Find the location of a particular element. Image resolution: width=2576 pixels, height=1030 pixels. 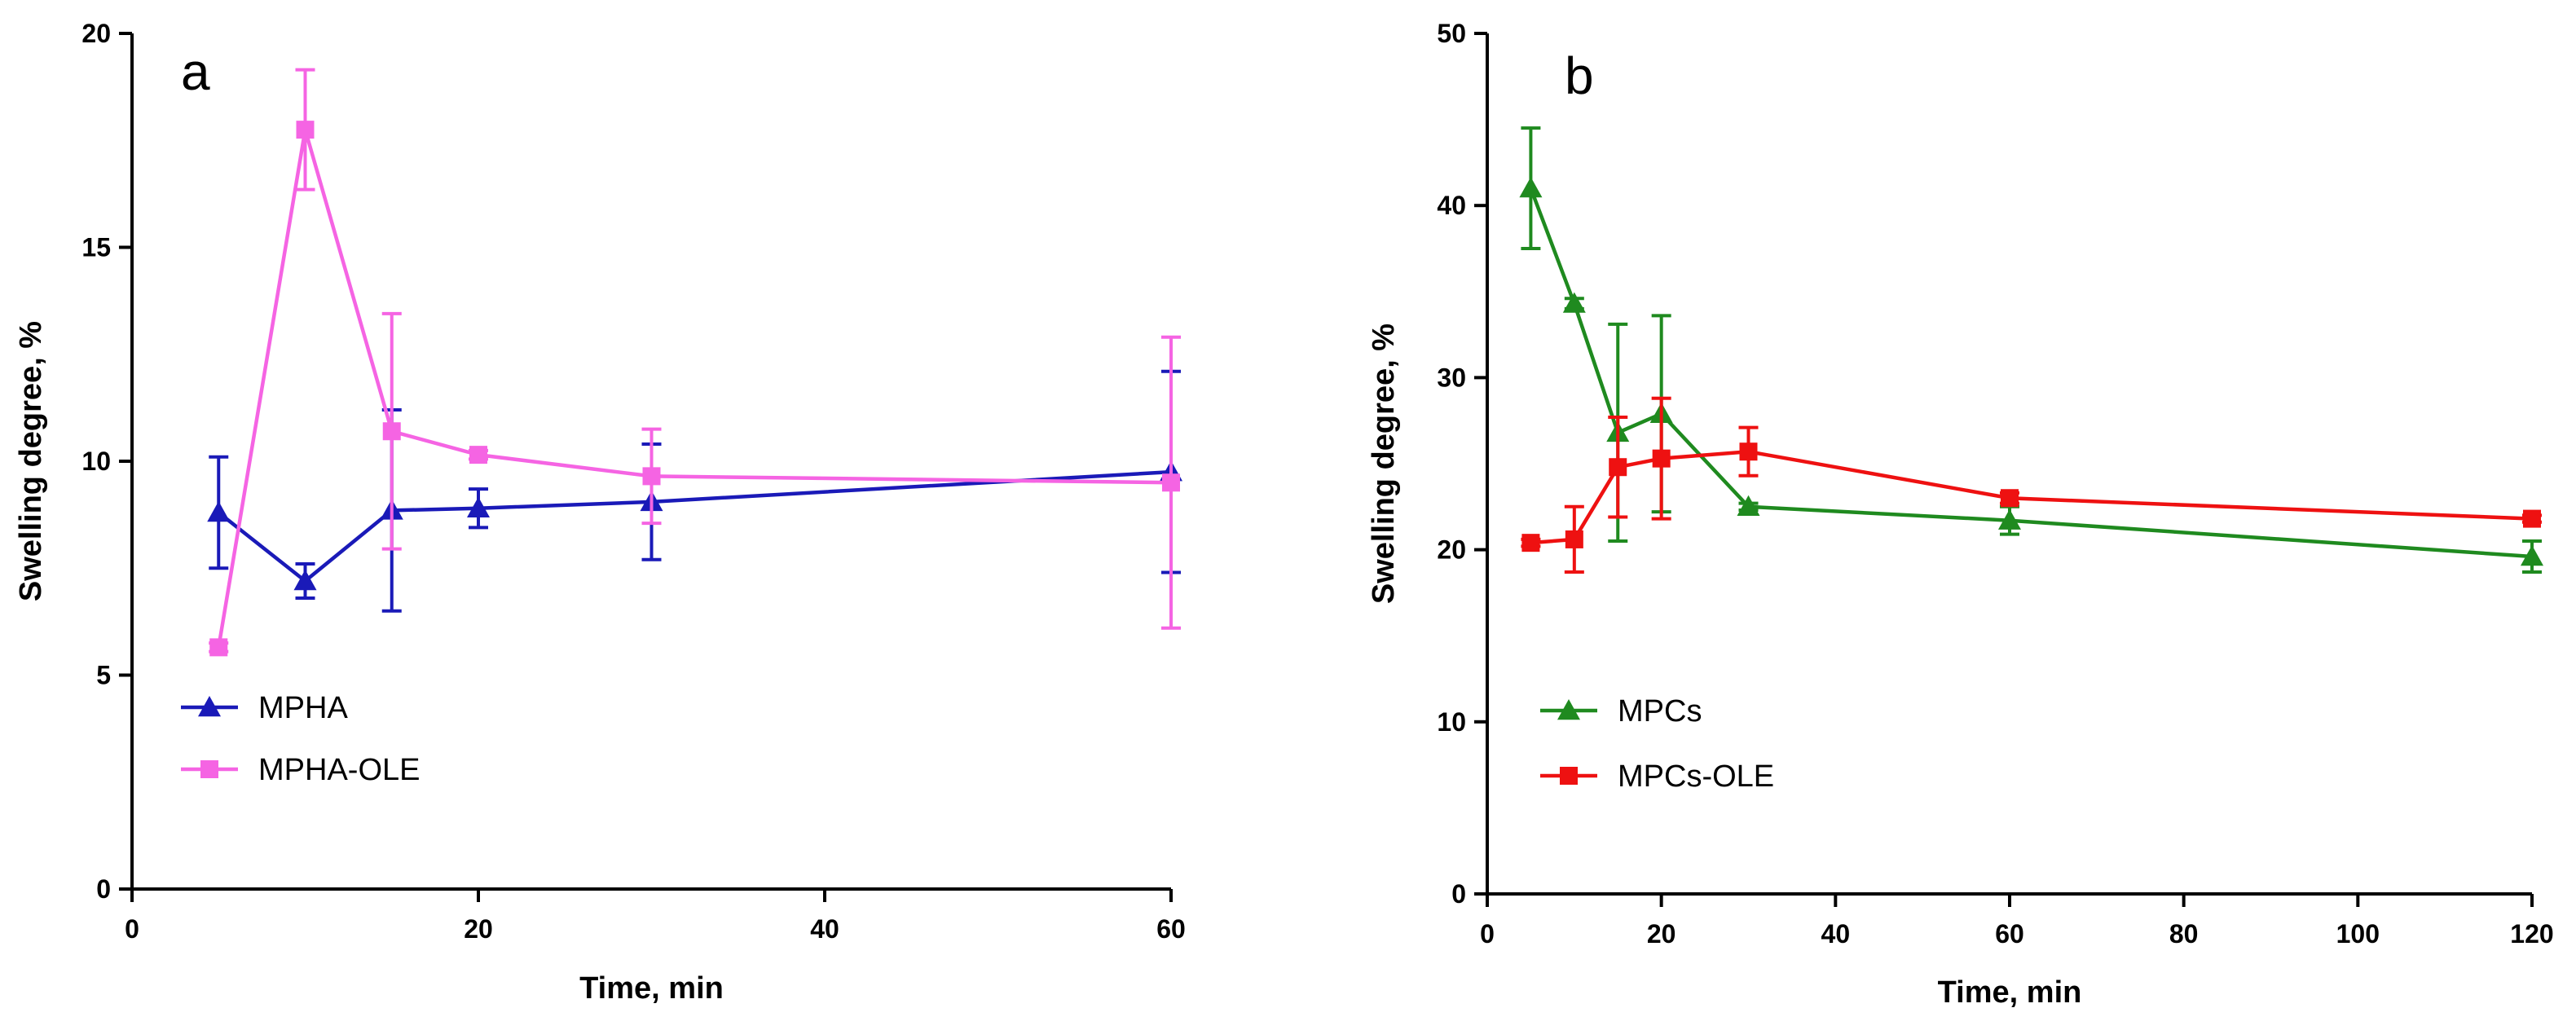

panel-b-series-mpcs-ole is located at coordinates (2032, 485).